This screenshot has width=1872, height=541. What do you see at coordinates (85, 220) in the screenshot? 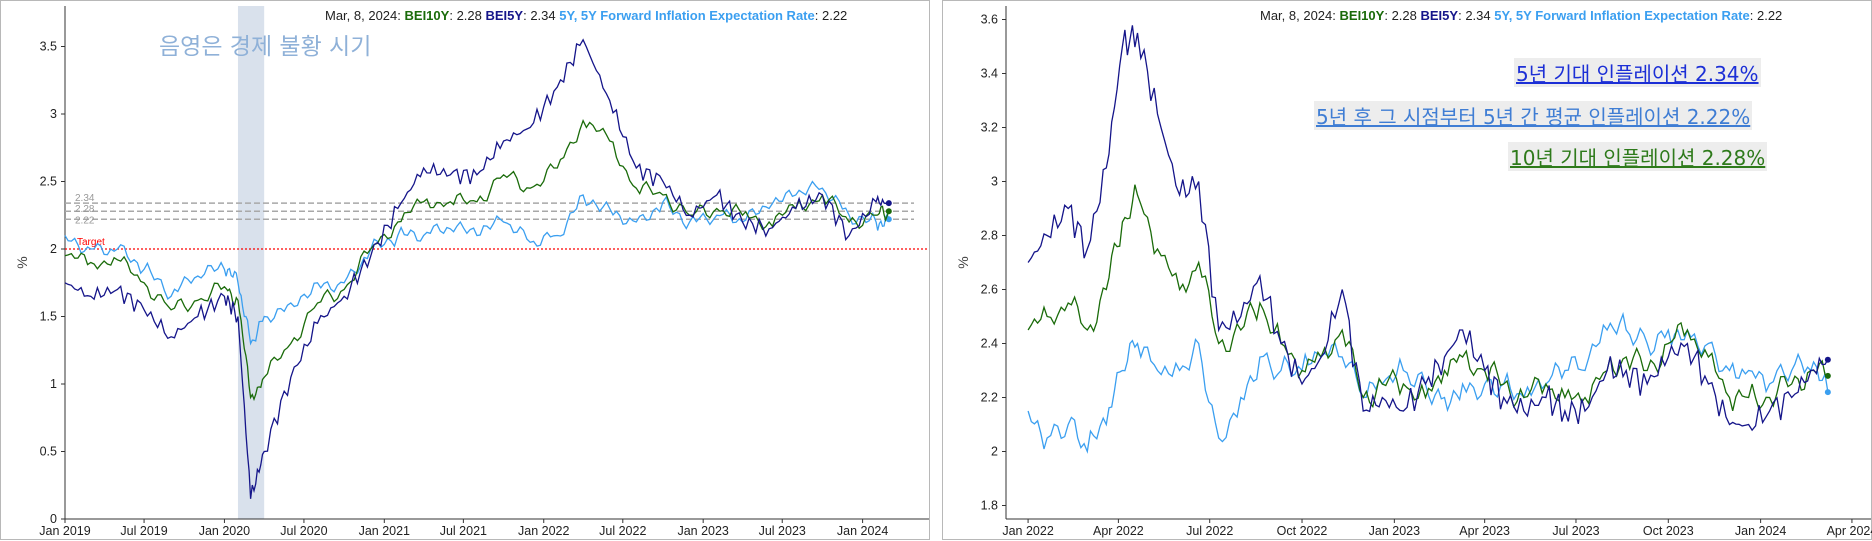
I see `reference-label: 2.22` at bounding box center [85, 220].